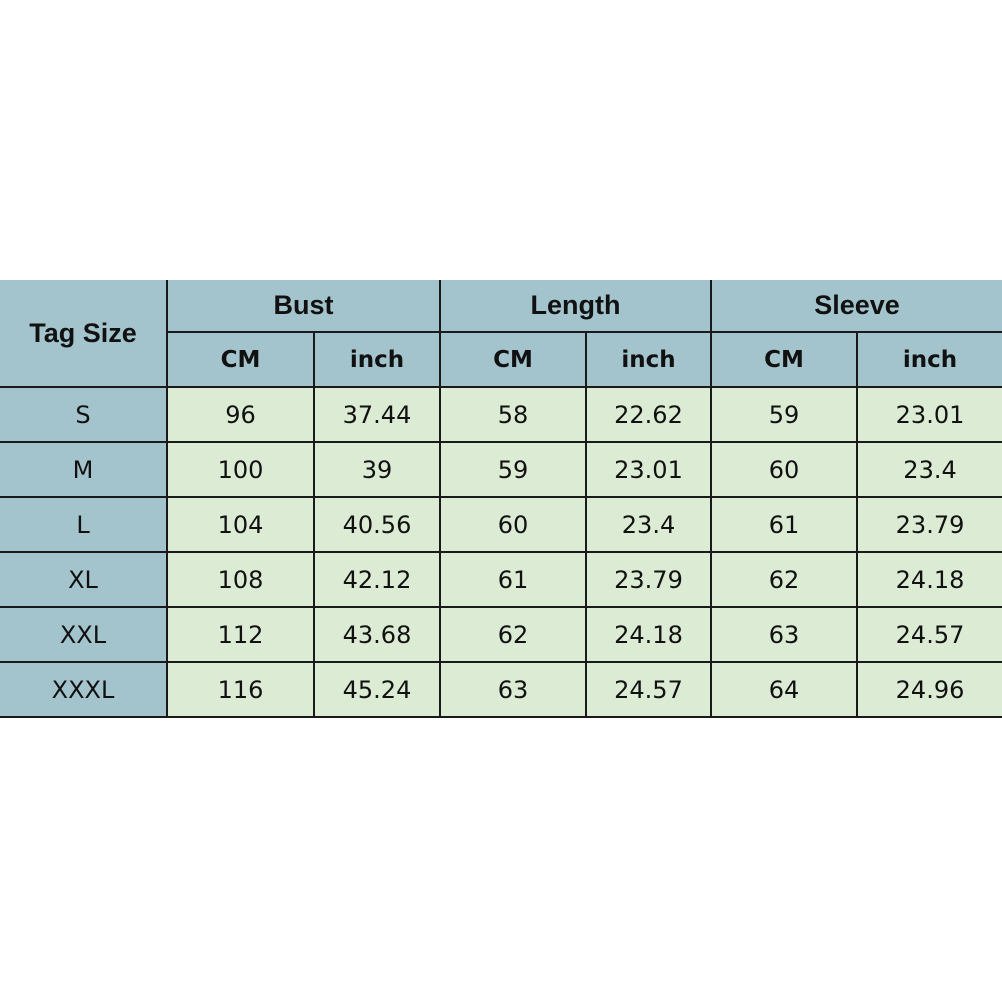  What do you see at coordinates (240, 689) in the screenshot?
I see `value-cell: 116` at bounding box center [240, 689].